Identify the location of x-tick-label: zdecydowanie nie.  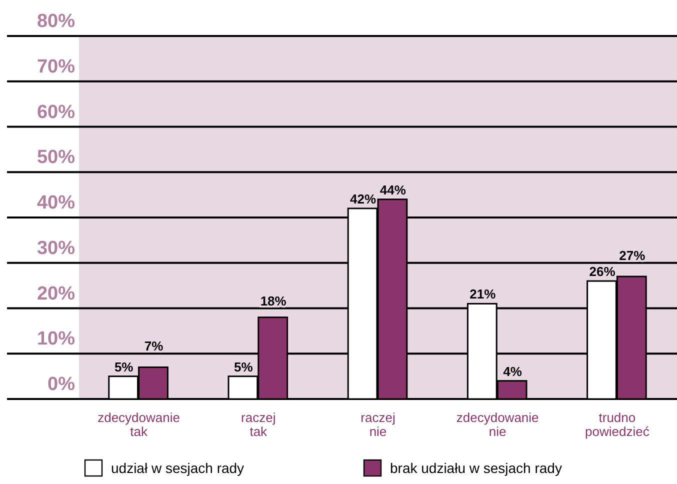
(497, 424).